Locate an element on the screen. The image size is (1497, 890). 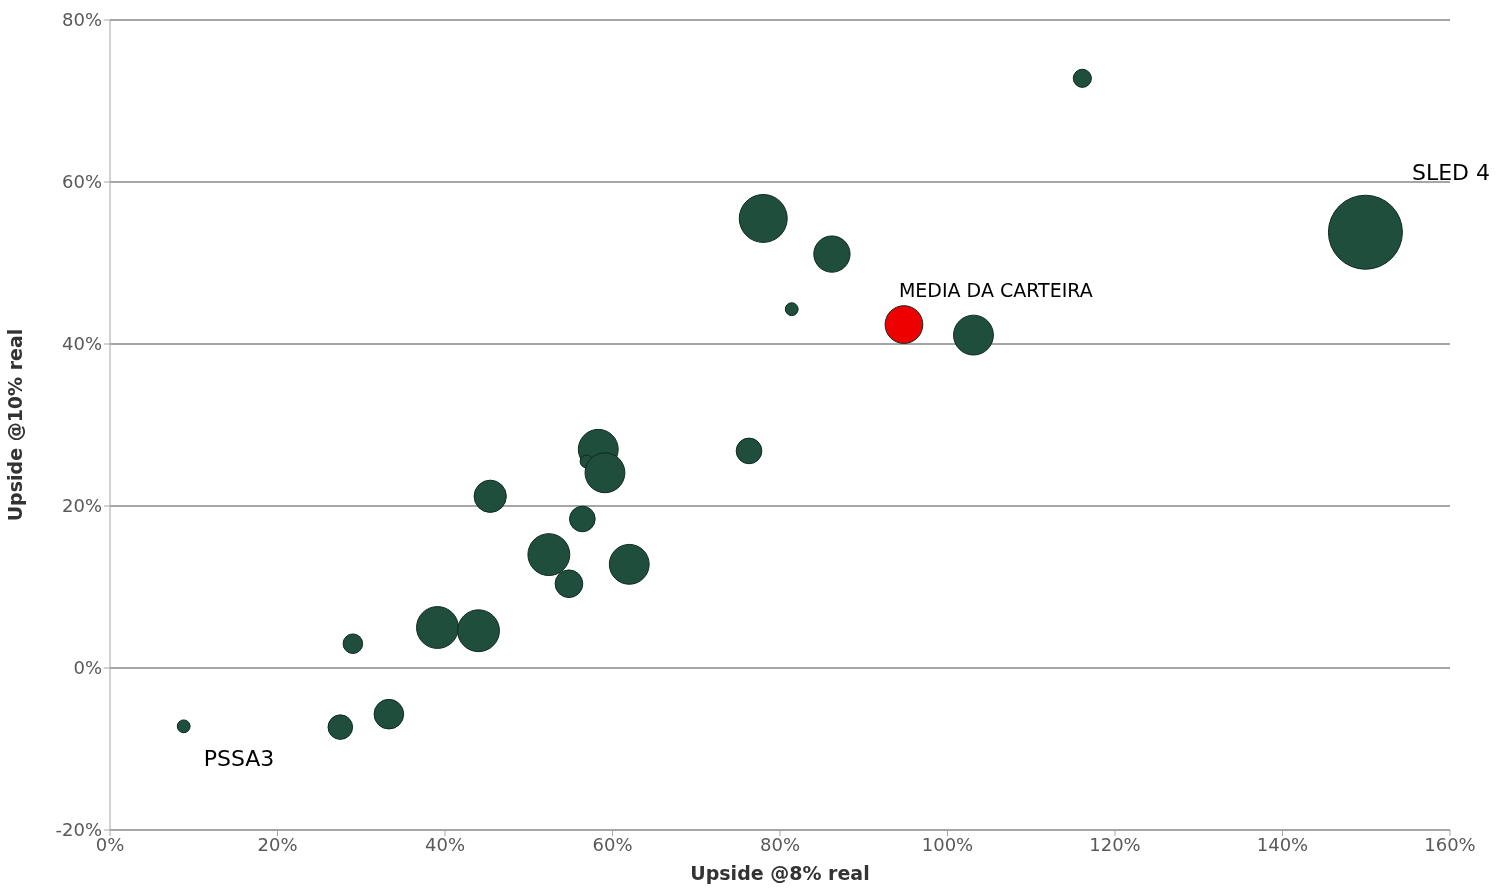
y-tick-label: 0% is located at coordinates (87, 668).